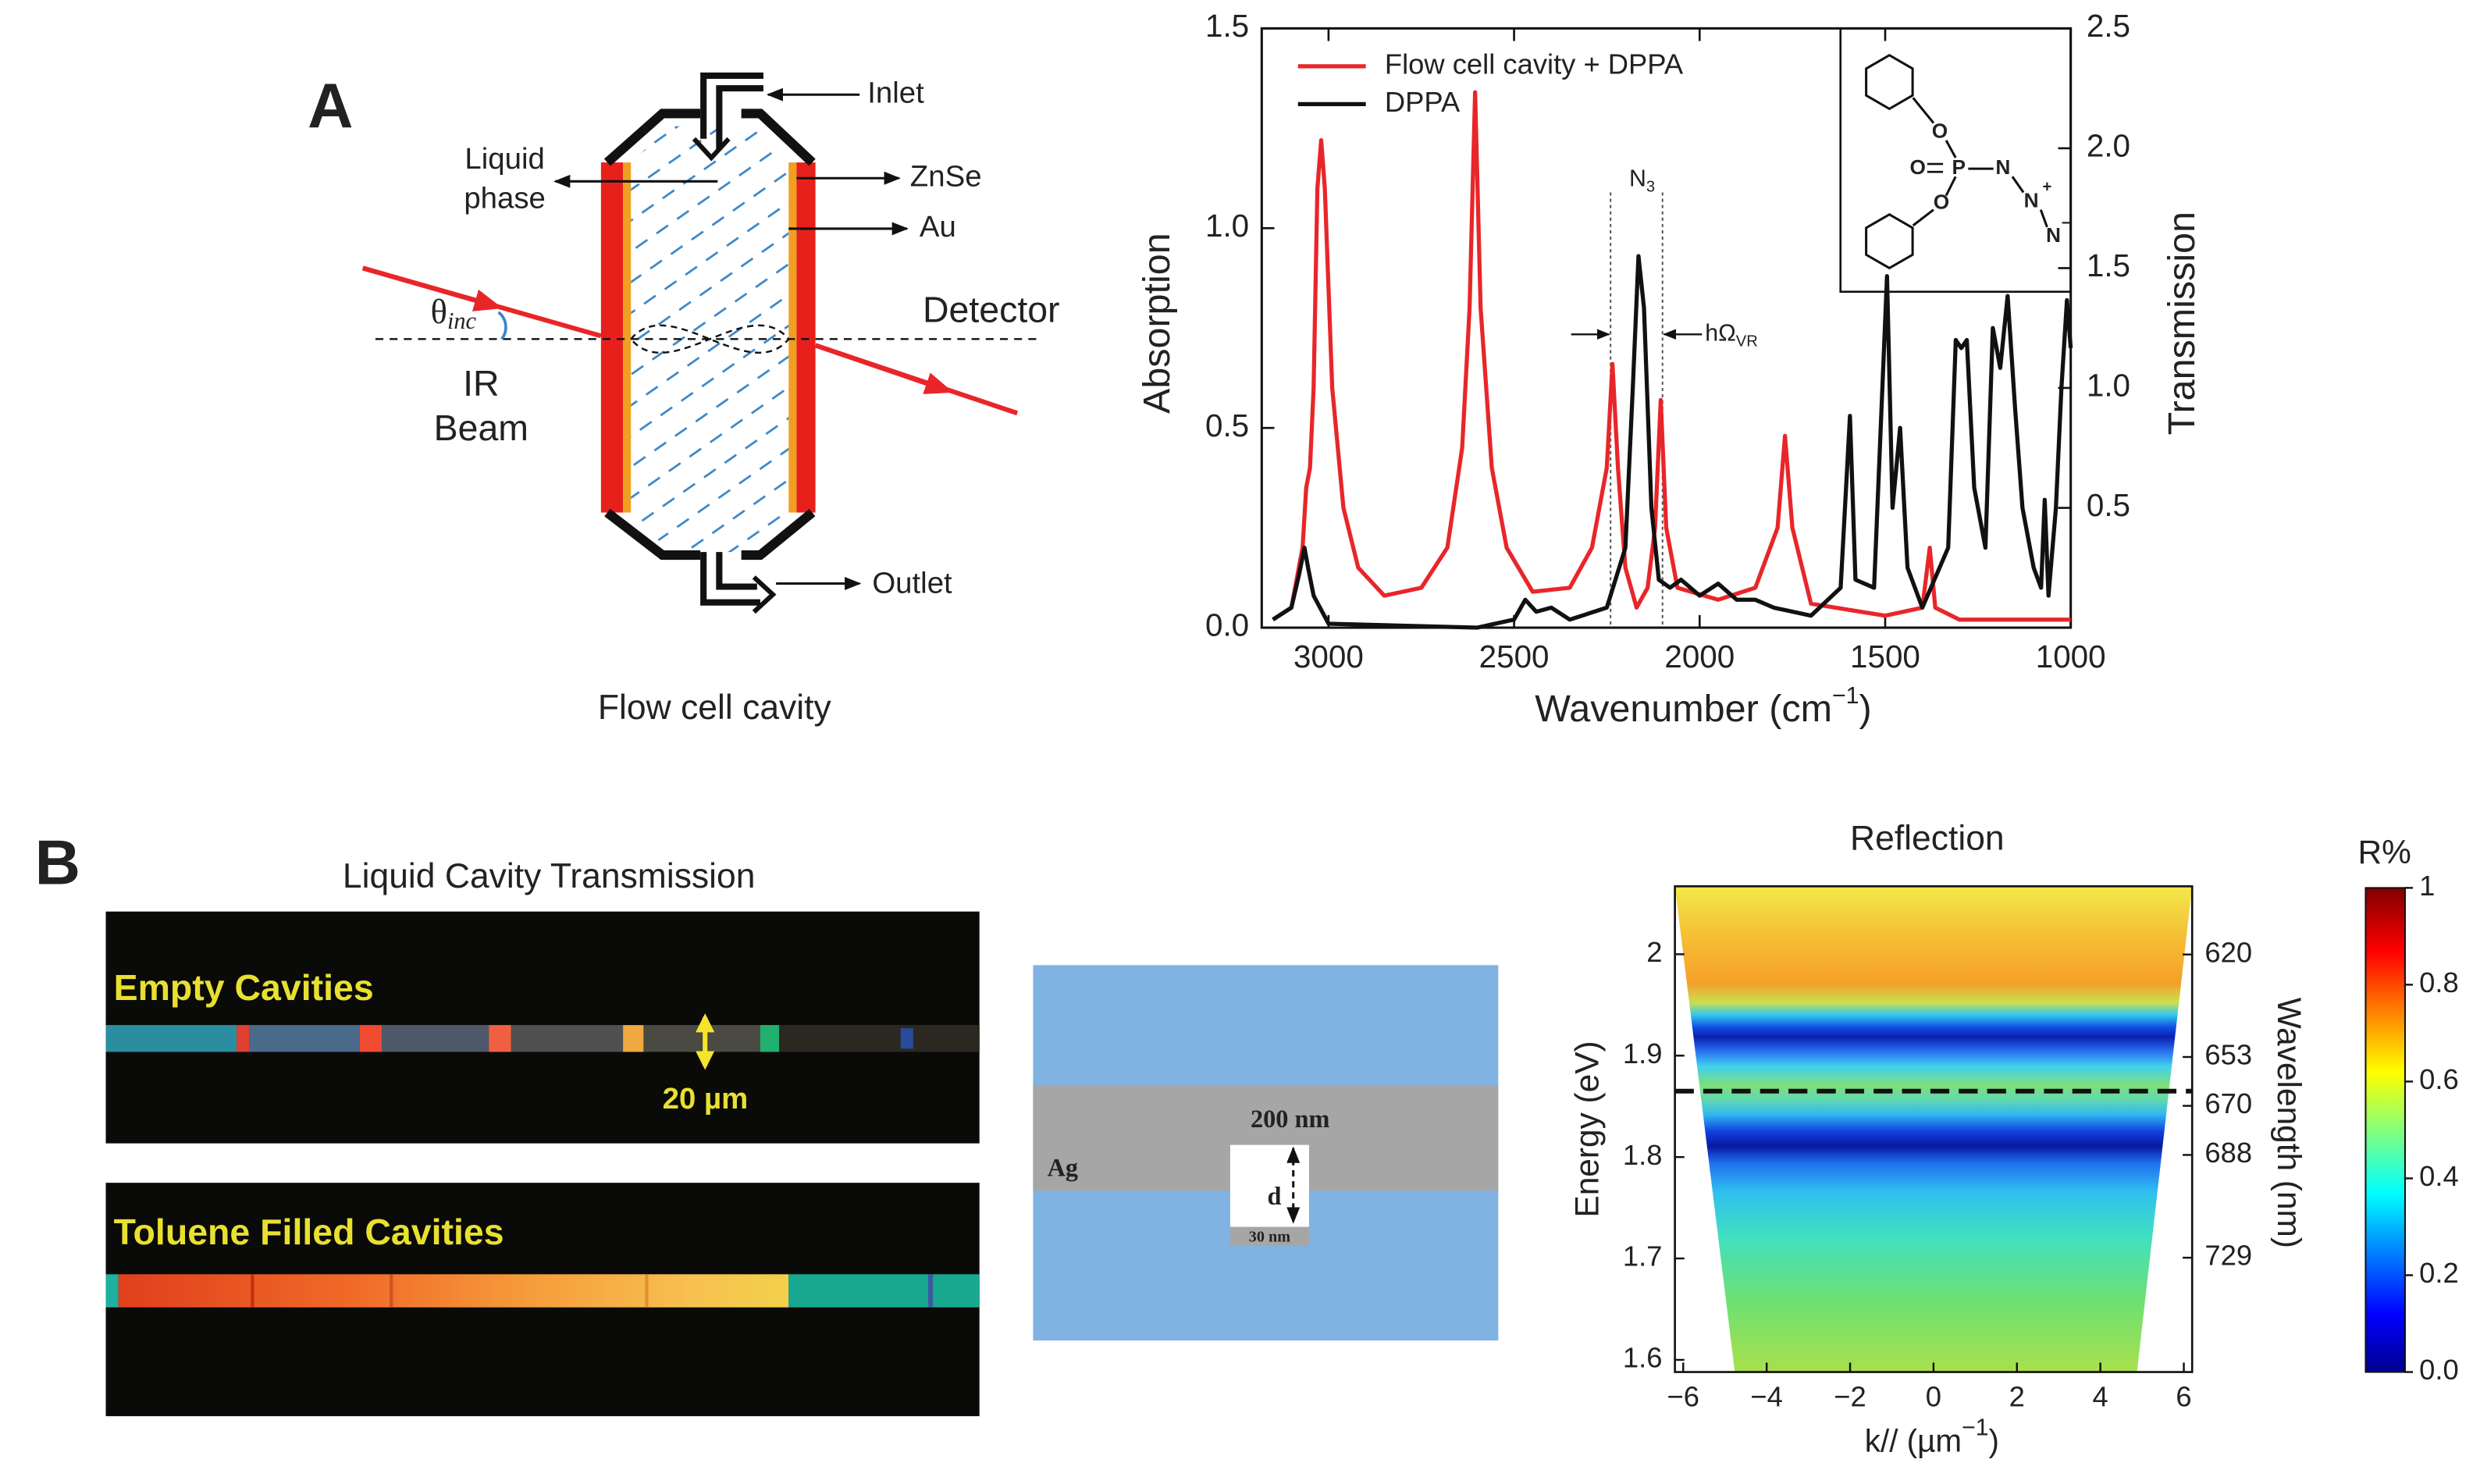  Describe the element at coordinates (1731, 335) in the screenshot. I see `annotation: hΩVR` at that location.